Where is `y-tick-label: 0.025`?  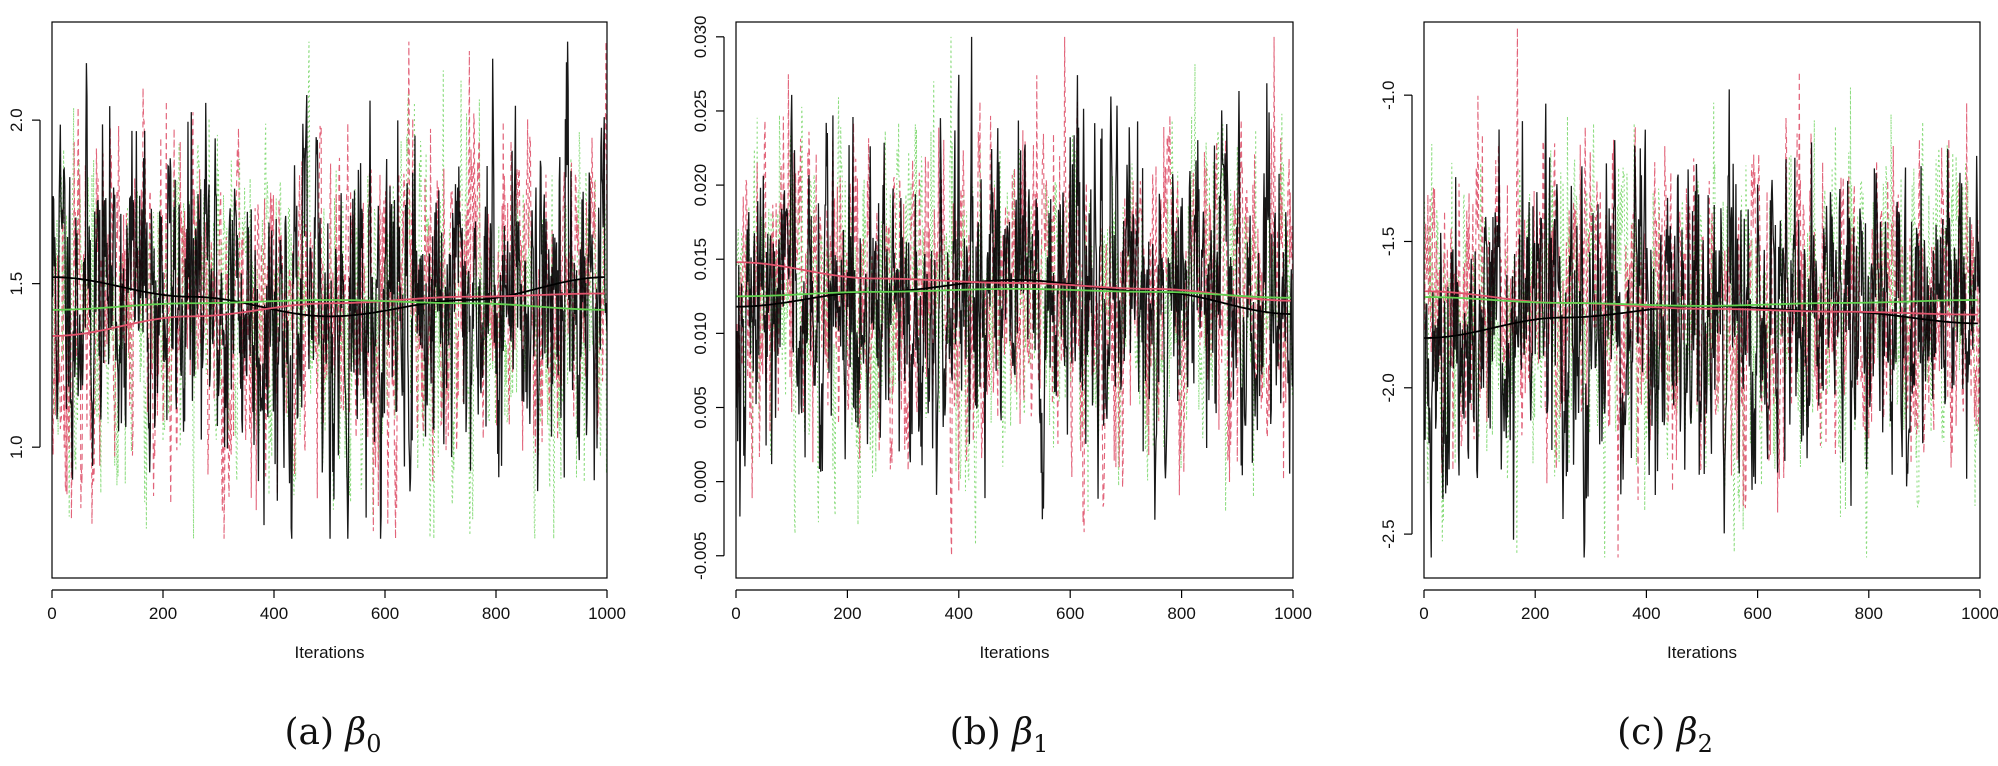
y-tick-label: 0.025 is located at coordinates (700, 111).